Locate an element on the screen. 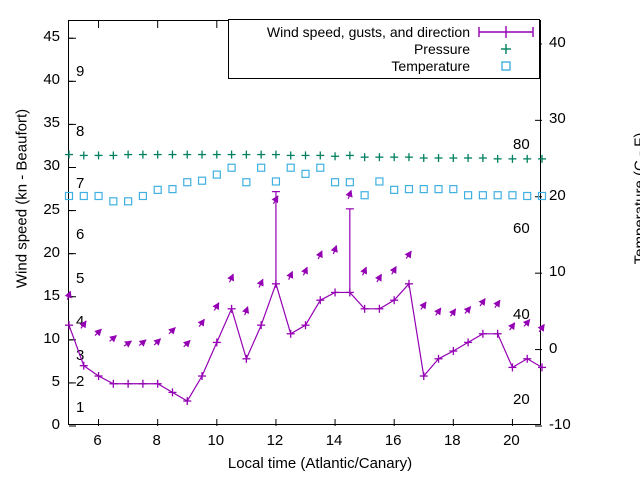 Image resolution: width=640 pixels, height=480 pixels. y-tick-left-25: 25 is located at coordinates (51, 209).